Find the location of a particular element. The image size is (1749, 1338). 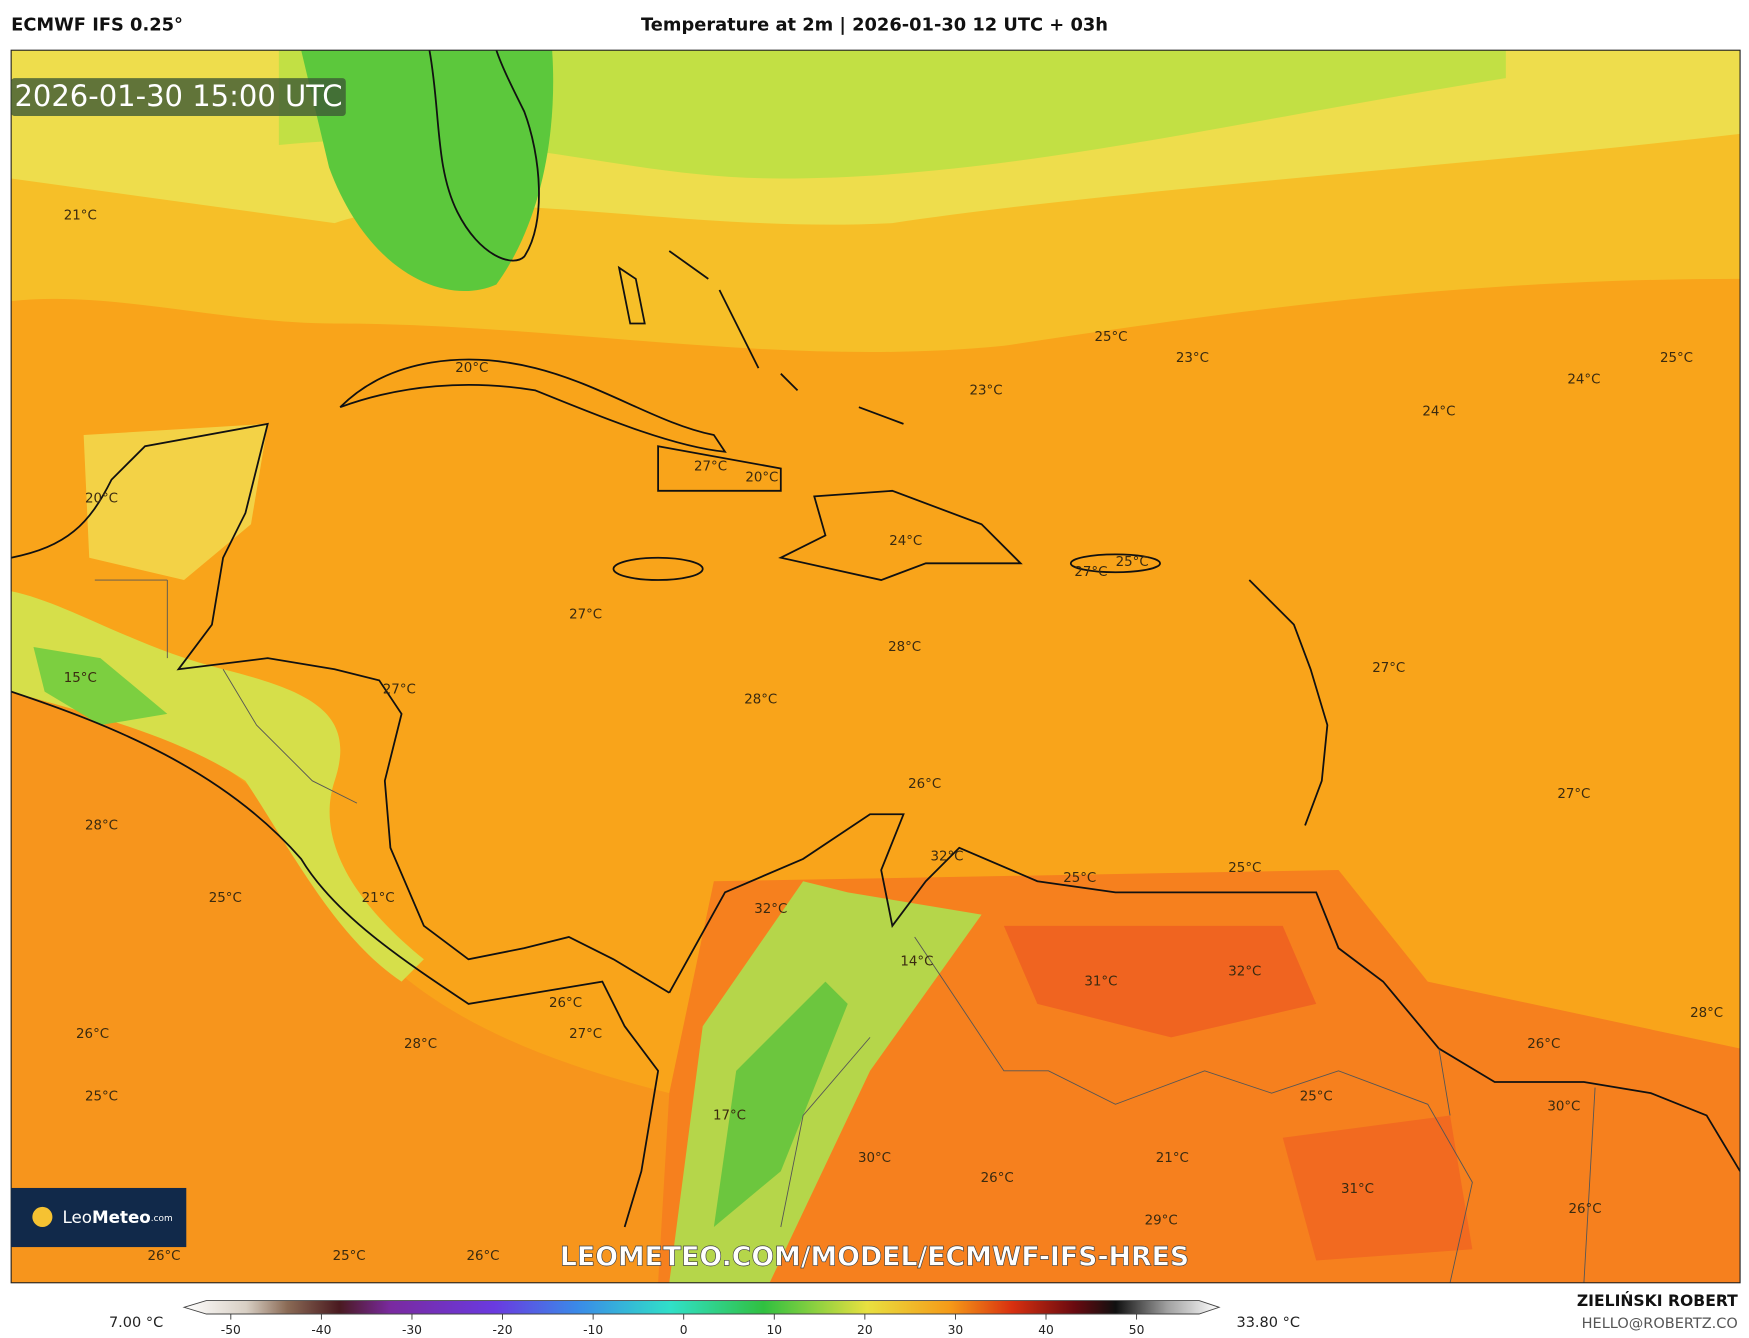

logo-suffix: .com is located at coordinates (162, 1219).